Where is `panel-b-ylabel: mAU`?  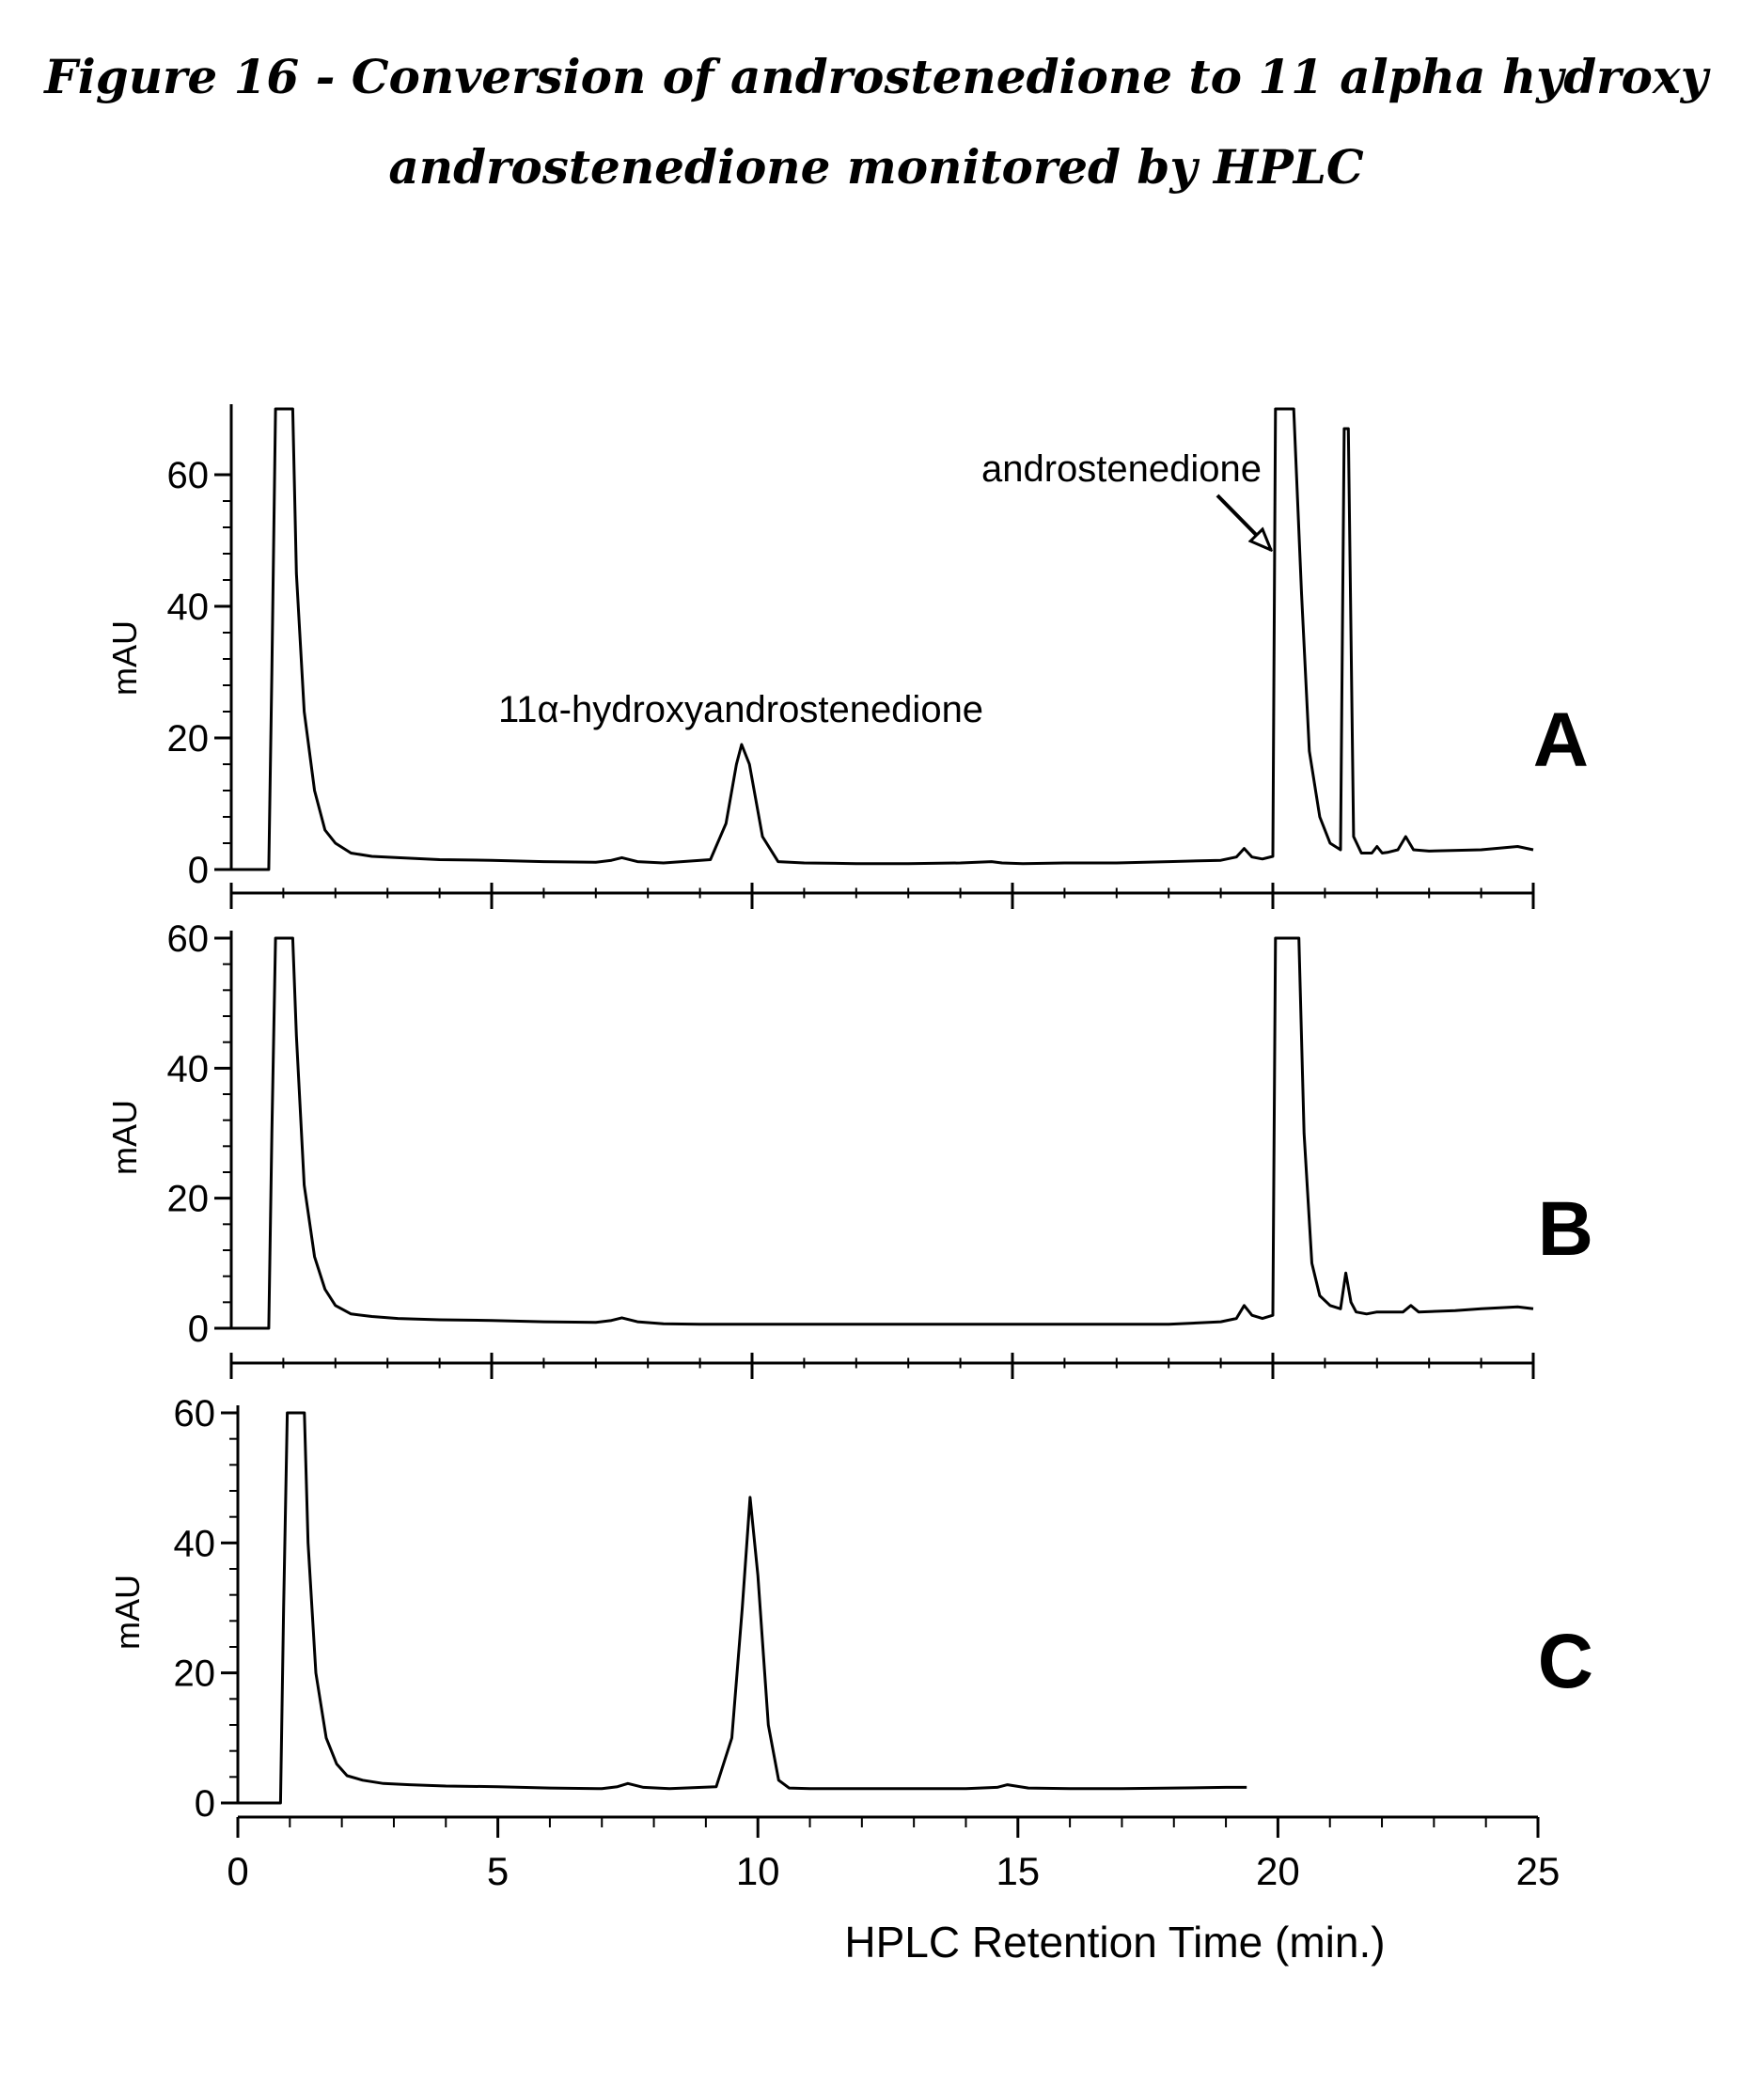
panel-b-ylabel: mAU is located at coordinates (124, 1137).